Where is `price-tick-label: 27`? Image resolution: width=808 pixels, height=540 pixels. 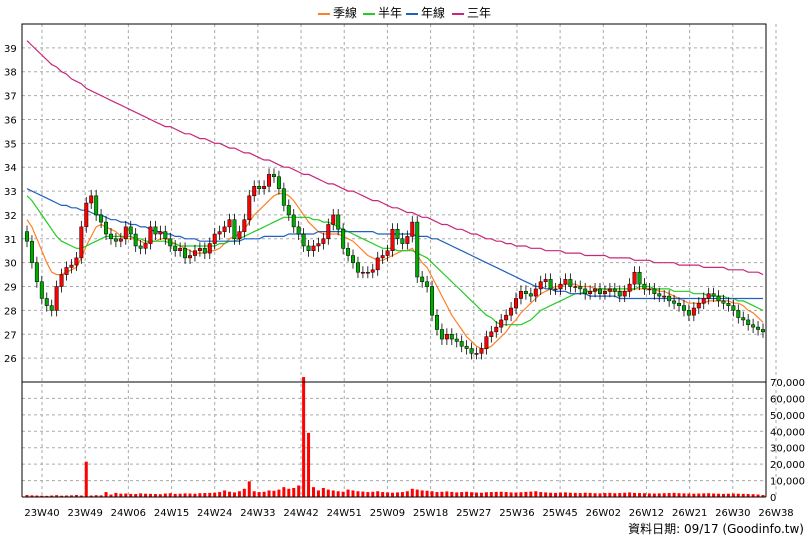 price-tick-label: 27 is located at coordinates (10, 335).